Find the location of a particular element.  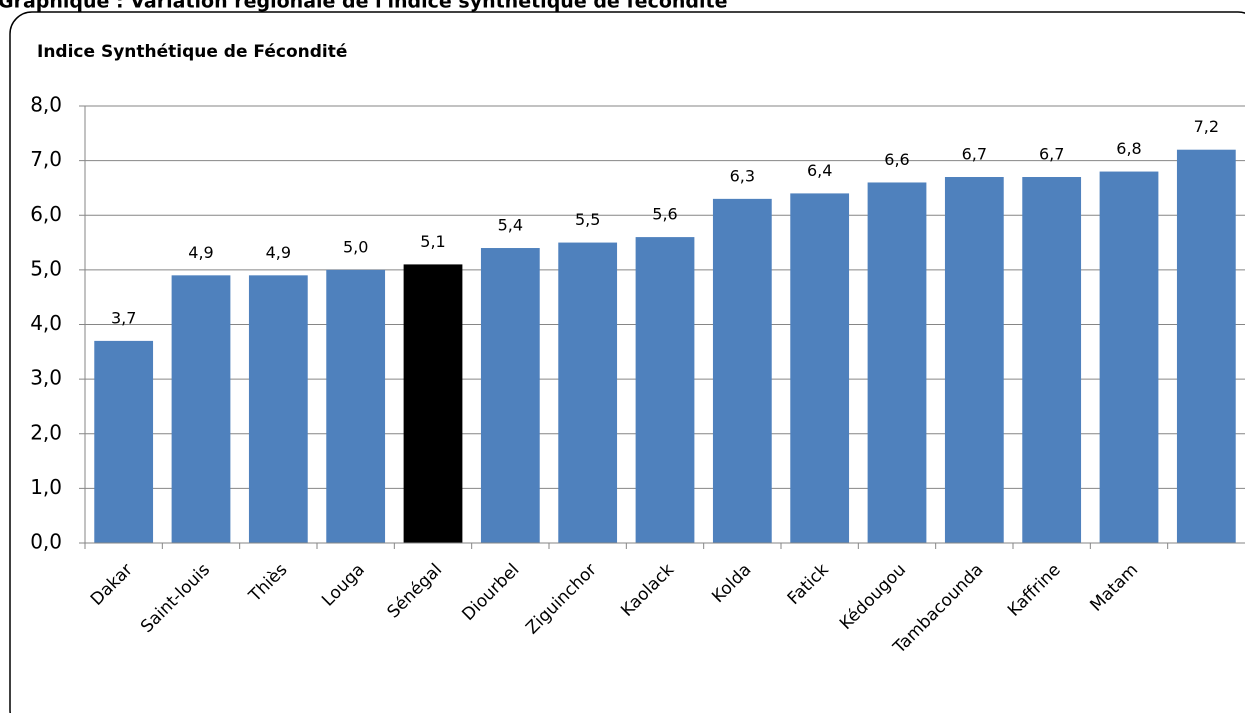

y-tick-label: 0,0 is located at coordinates (46, 542).